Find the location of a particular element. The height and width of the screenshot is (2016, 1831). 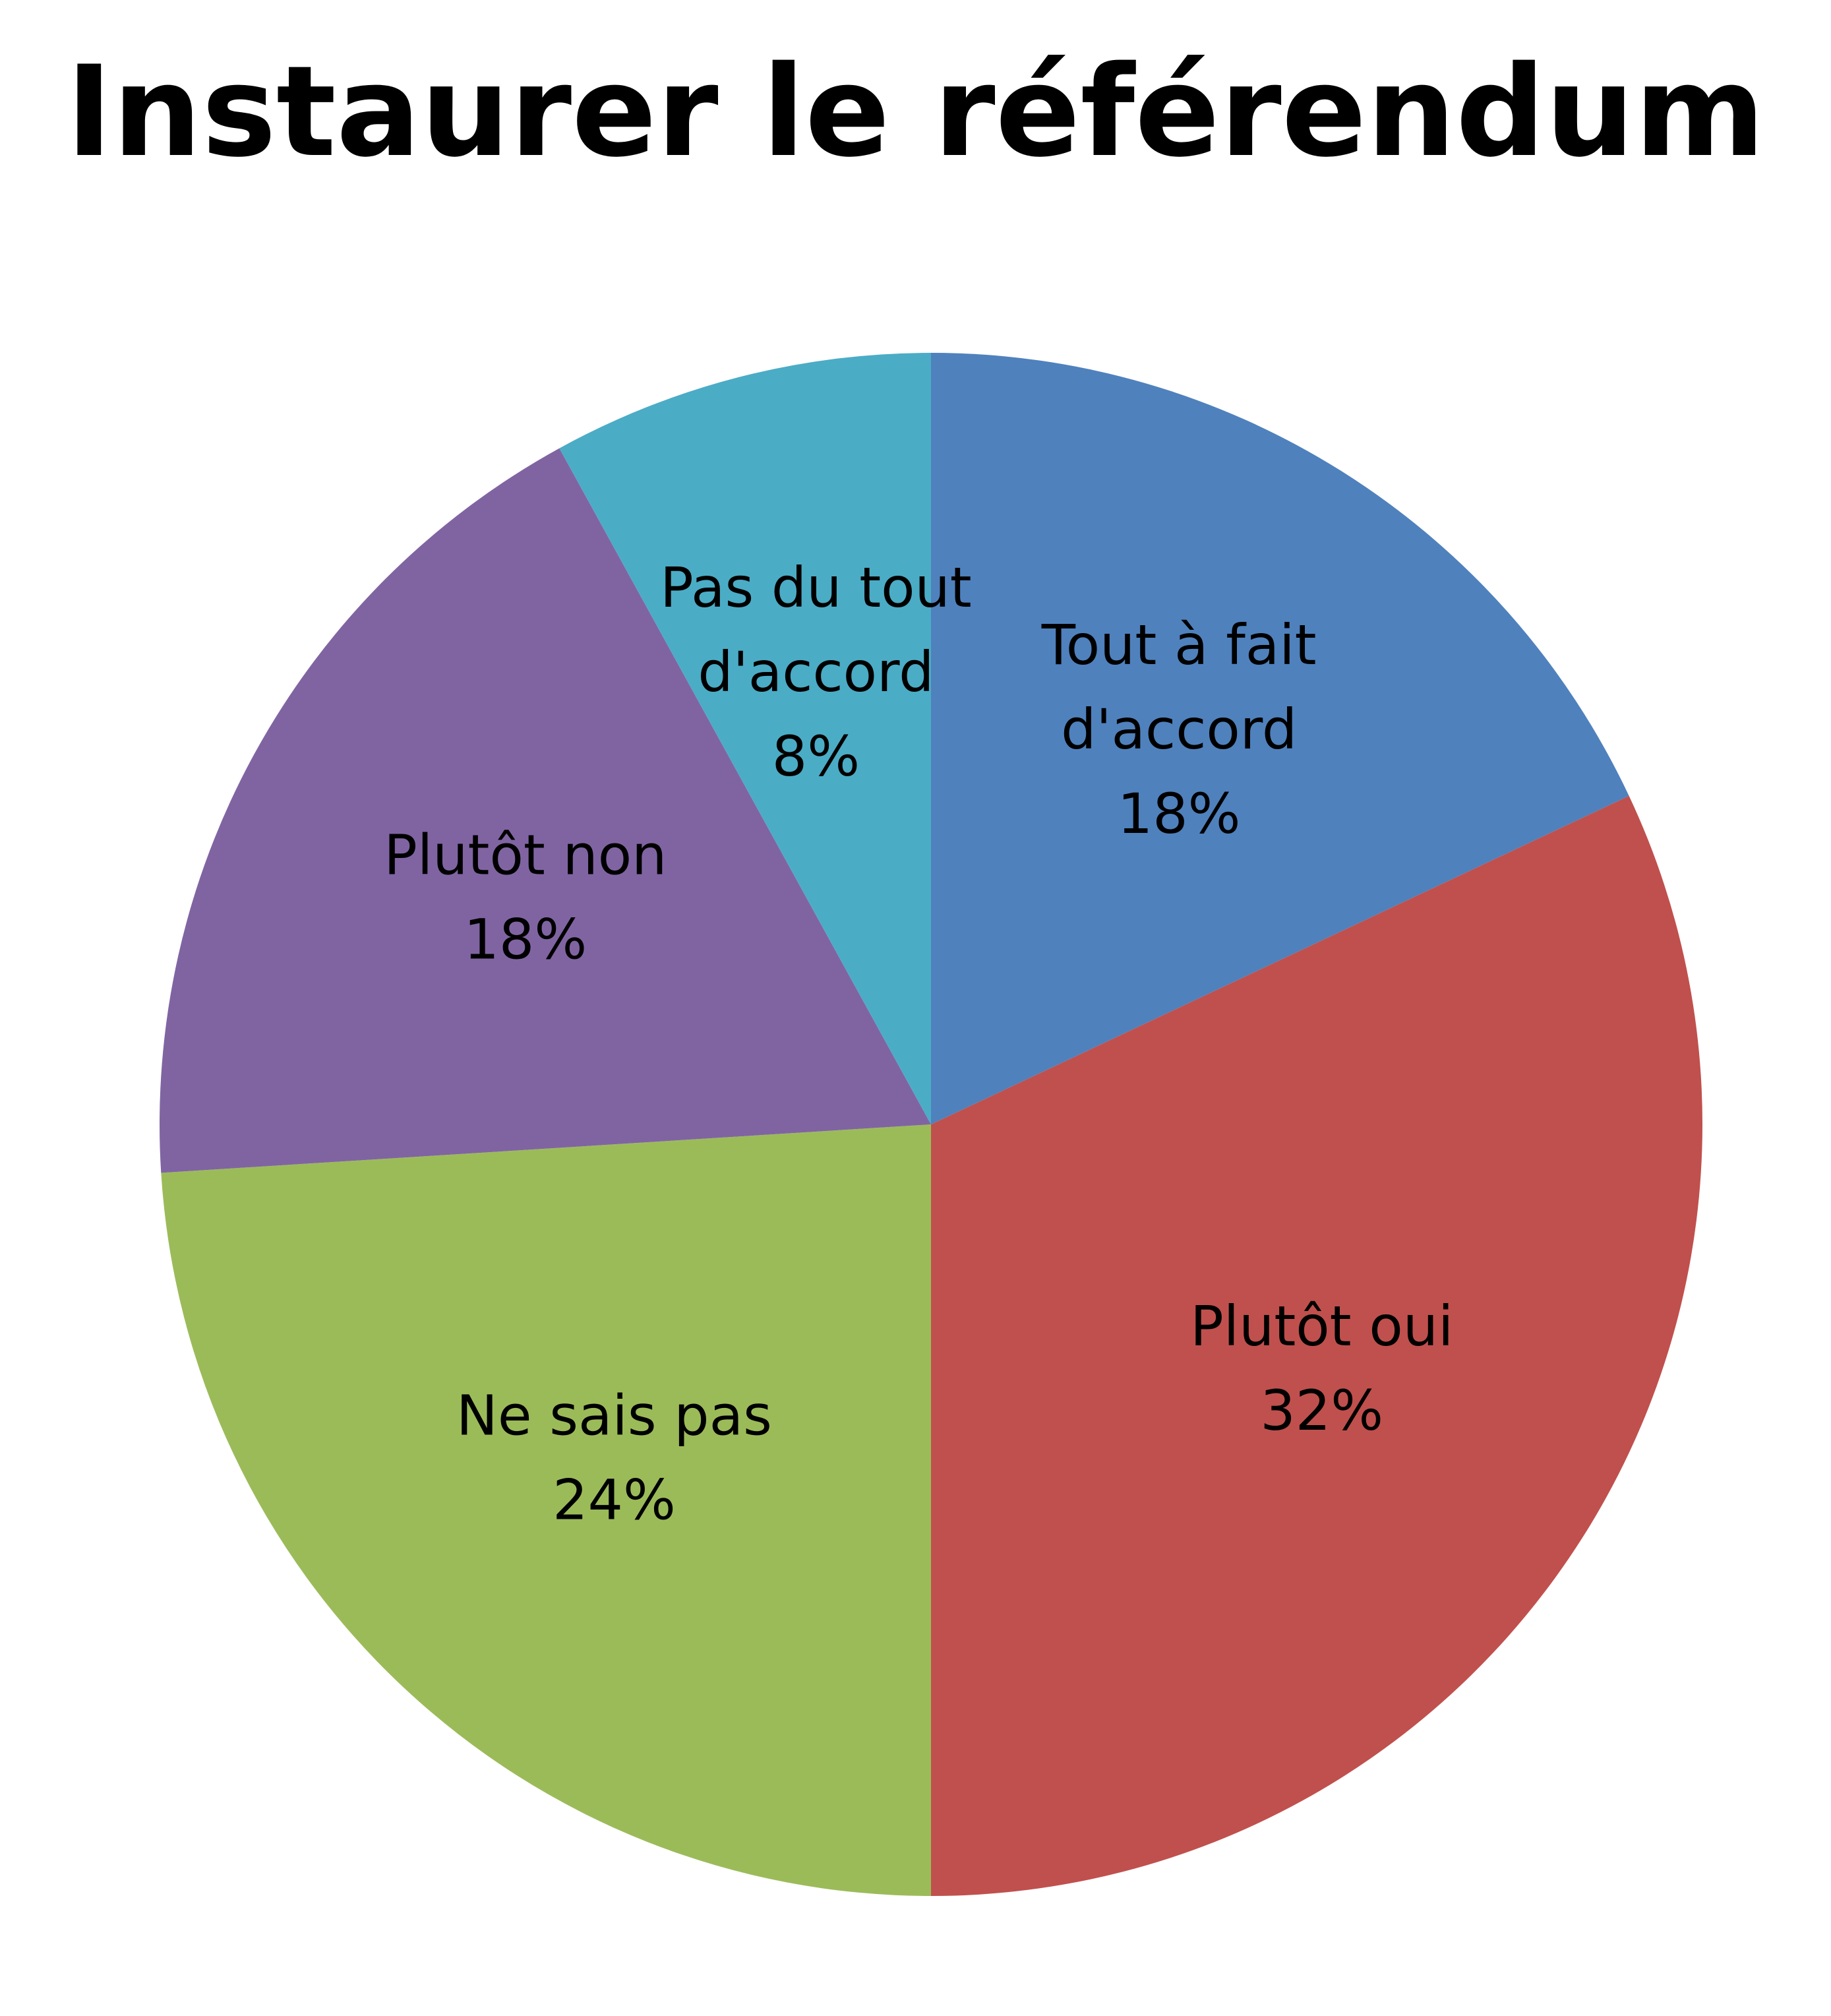

slice-value-label: 24% is located at coordinates (614, 1501).